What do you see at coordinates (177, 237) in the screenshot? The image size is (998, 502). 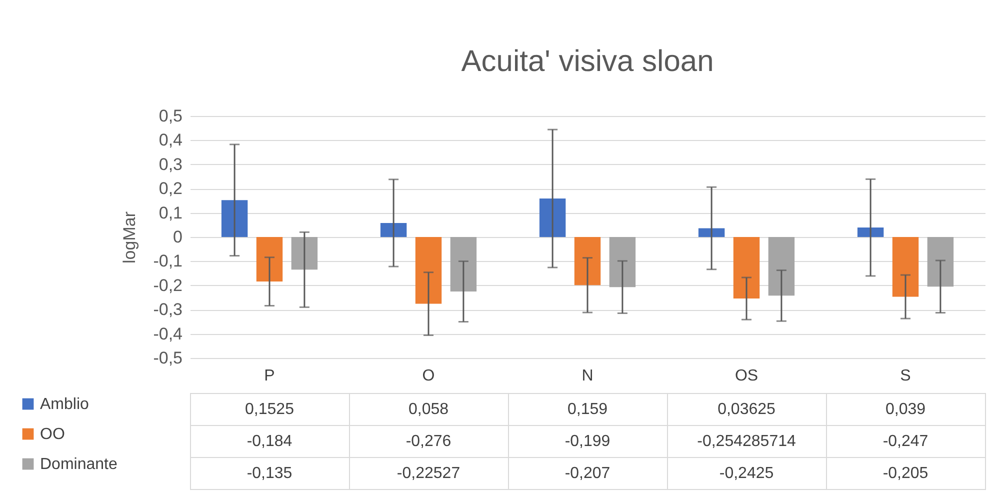 I see `y-tick-label: 0` at bounding box center [177, 237].